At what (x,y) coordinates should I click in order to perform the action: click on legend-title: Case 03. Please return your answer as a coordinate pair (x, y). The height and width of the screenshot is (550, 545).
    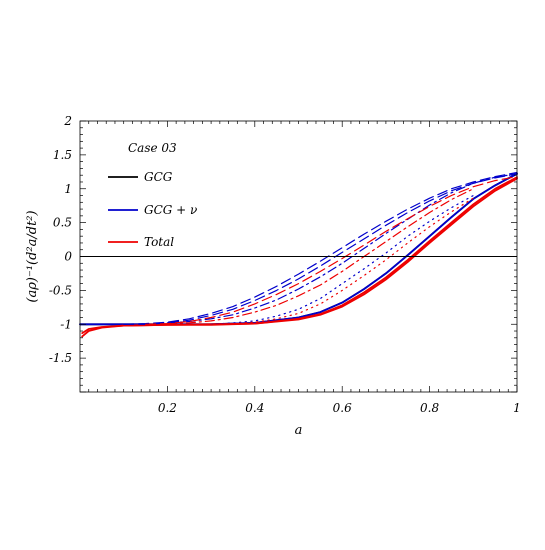
    Looking at the image, I should click on (152, 148).